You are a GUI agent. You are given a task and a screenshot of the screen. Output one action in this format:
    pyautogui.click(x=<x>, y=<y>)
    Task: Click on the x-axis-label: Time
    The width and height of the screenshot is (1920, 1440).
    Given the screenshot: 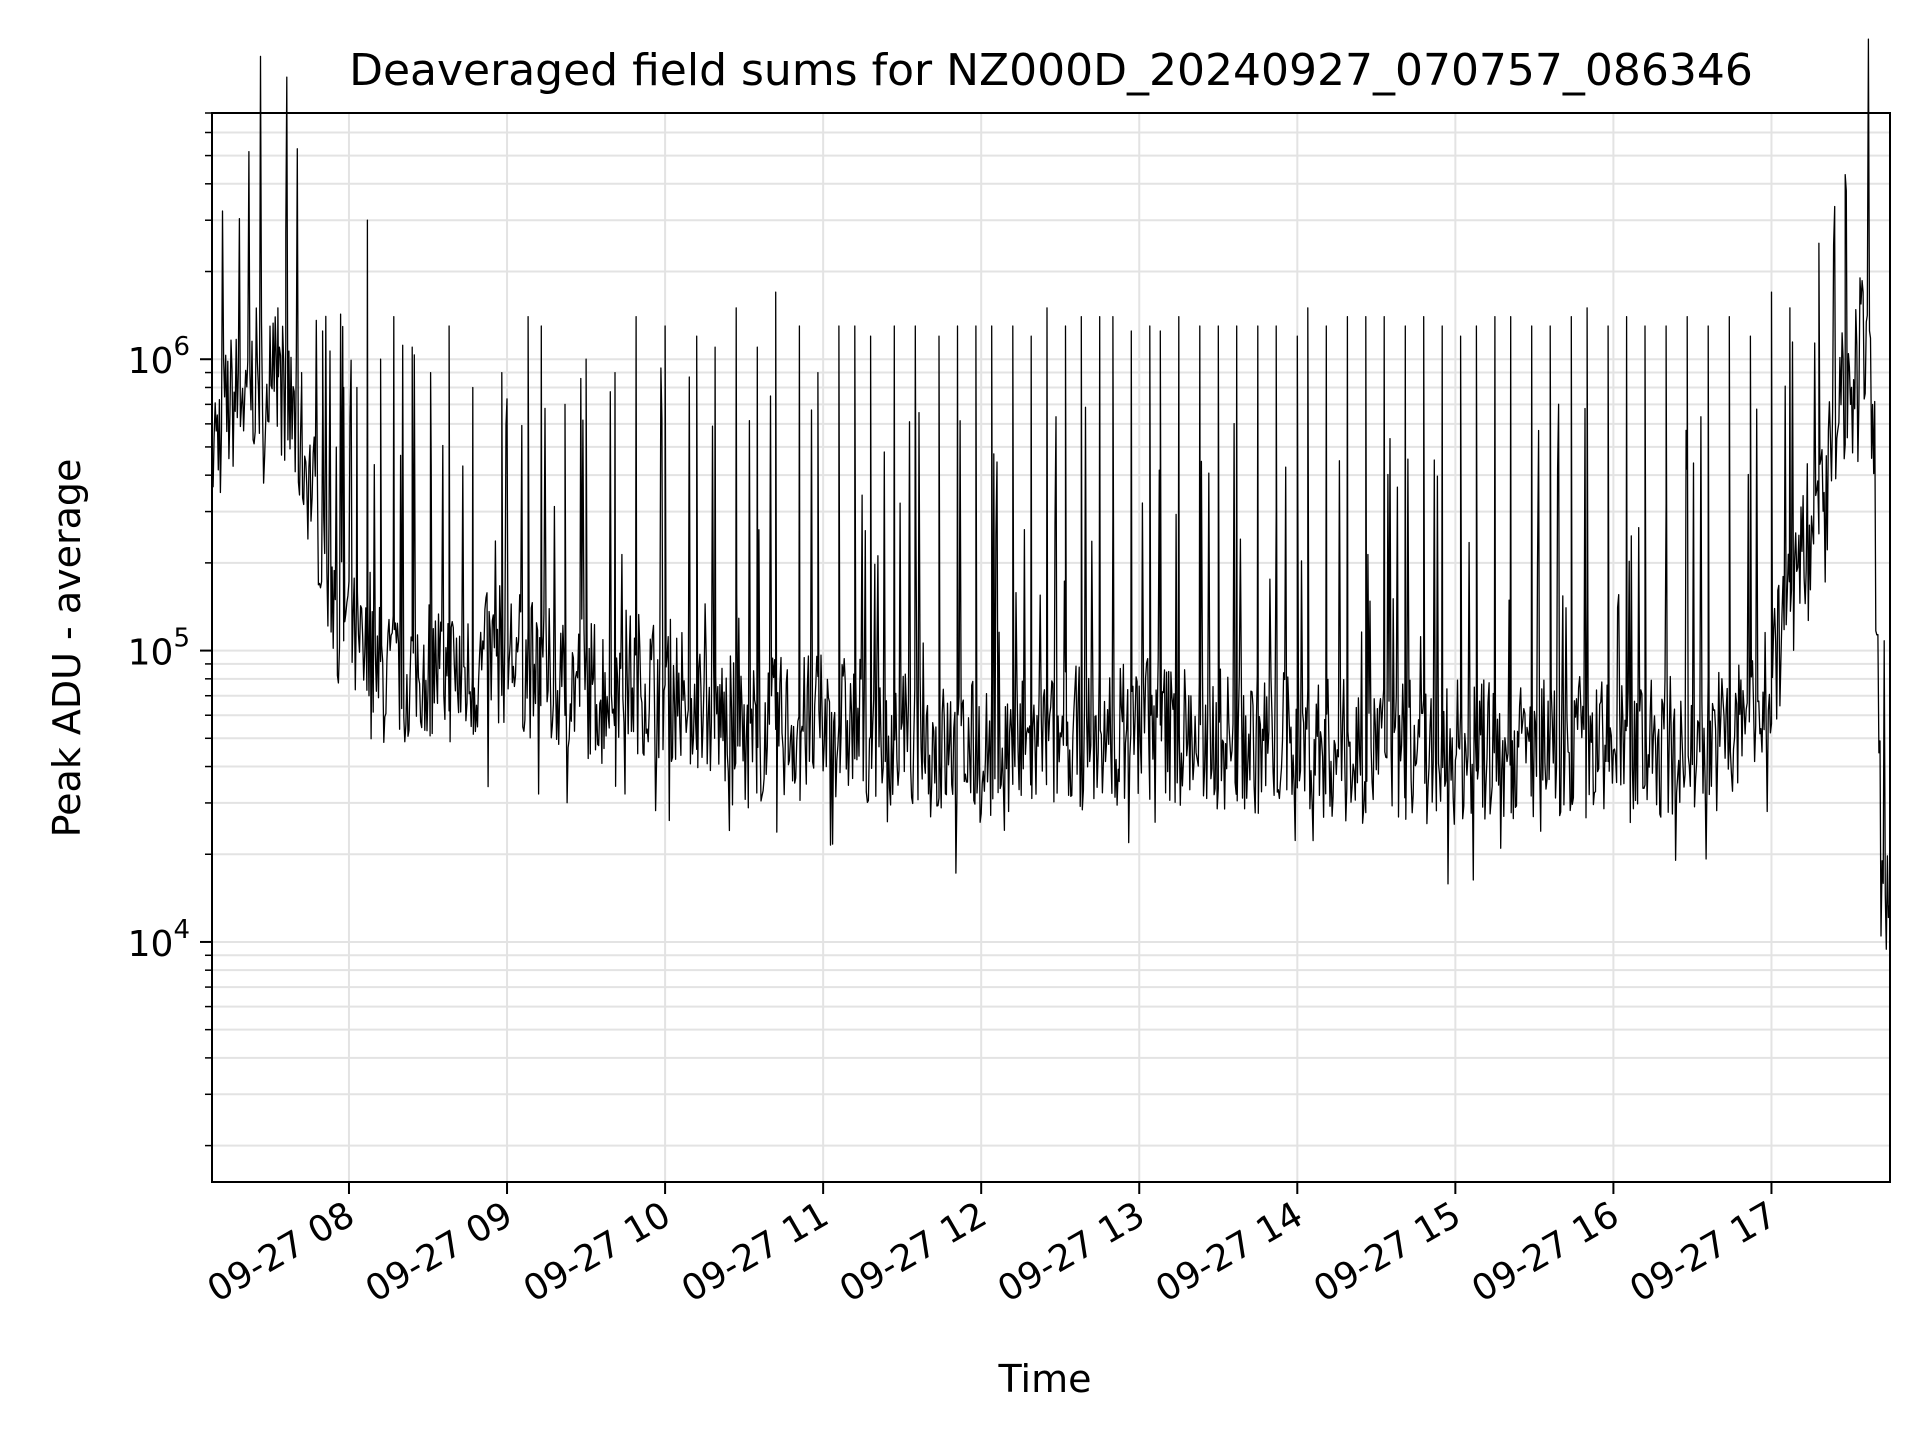 What is the action you would take?
    pyautogui.click(x=1045, y=1379)
    